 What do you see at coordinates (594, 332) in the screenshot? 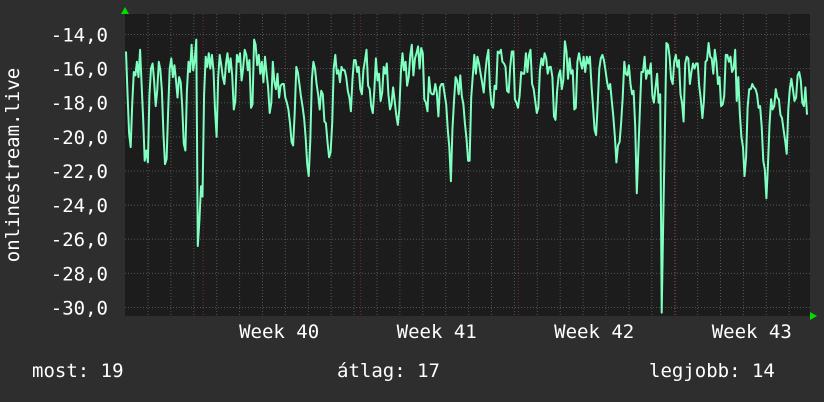
I see `x-tick-label: Week 42` at bounding box center [594, 332].